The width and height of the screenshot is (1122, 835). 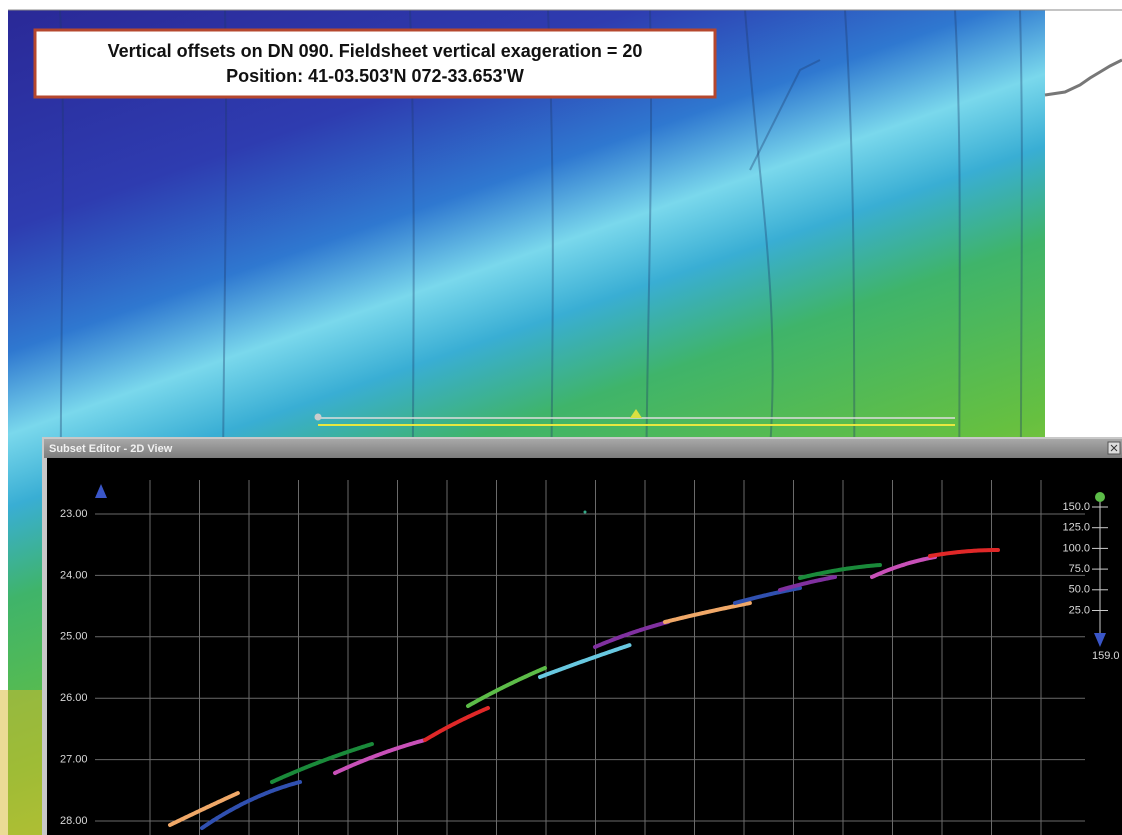 What do you see at coordinates (583, 448) in the screenshot?
I see `title-bar` at bounding box center [583, 448].